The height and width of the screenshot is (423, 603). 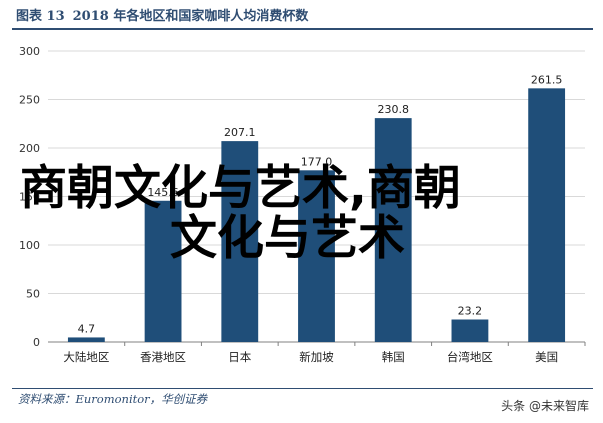 I want to click on y-tick-label: 300, so click(x=29, y=51).